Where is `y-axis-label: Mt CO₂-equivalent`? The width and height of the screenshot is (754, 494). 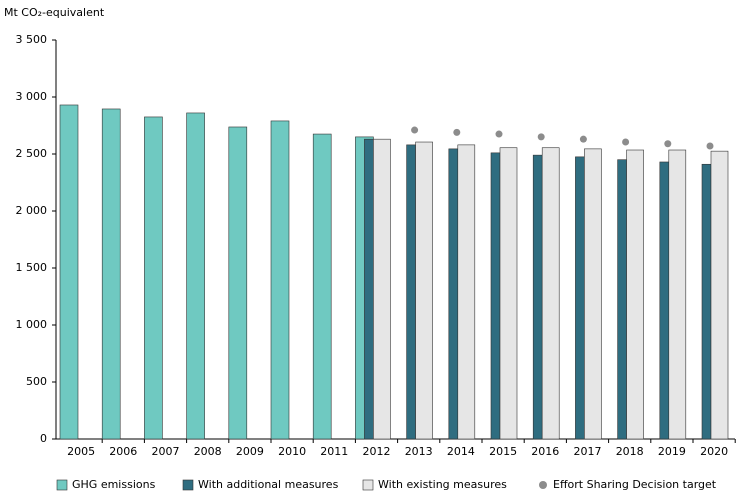
y-axis-label: Mt CO₂-equivalent is located at coordinates (54, 12).